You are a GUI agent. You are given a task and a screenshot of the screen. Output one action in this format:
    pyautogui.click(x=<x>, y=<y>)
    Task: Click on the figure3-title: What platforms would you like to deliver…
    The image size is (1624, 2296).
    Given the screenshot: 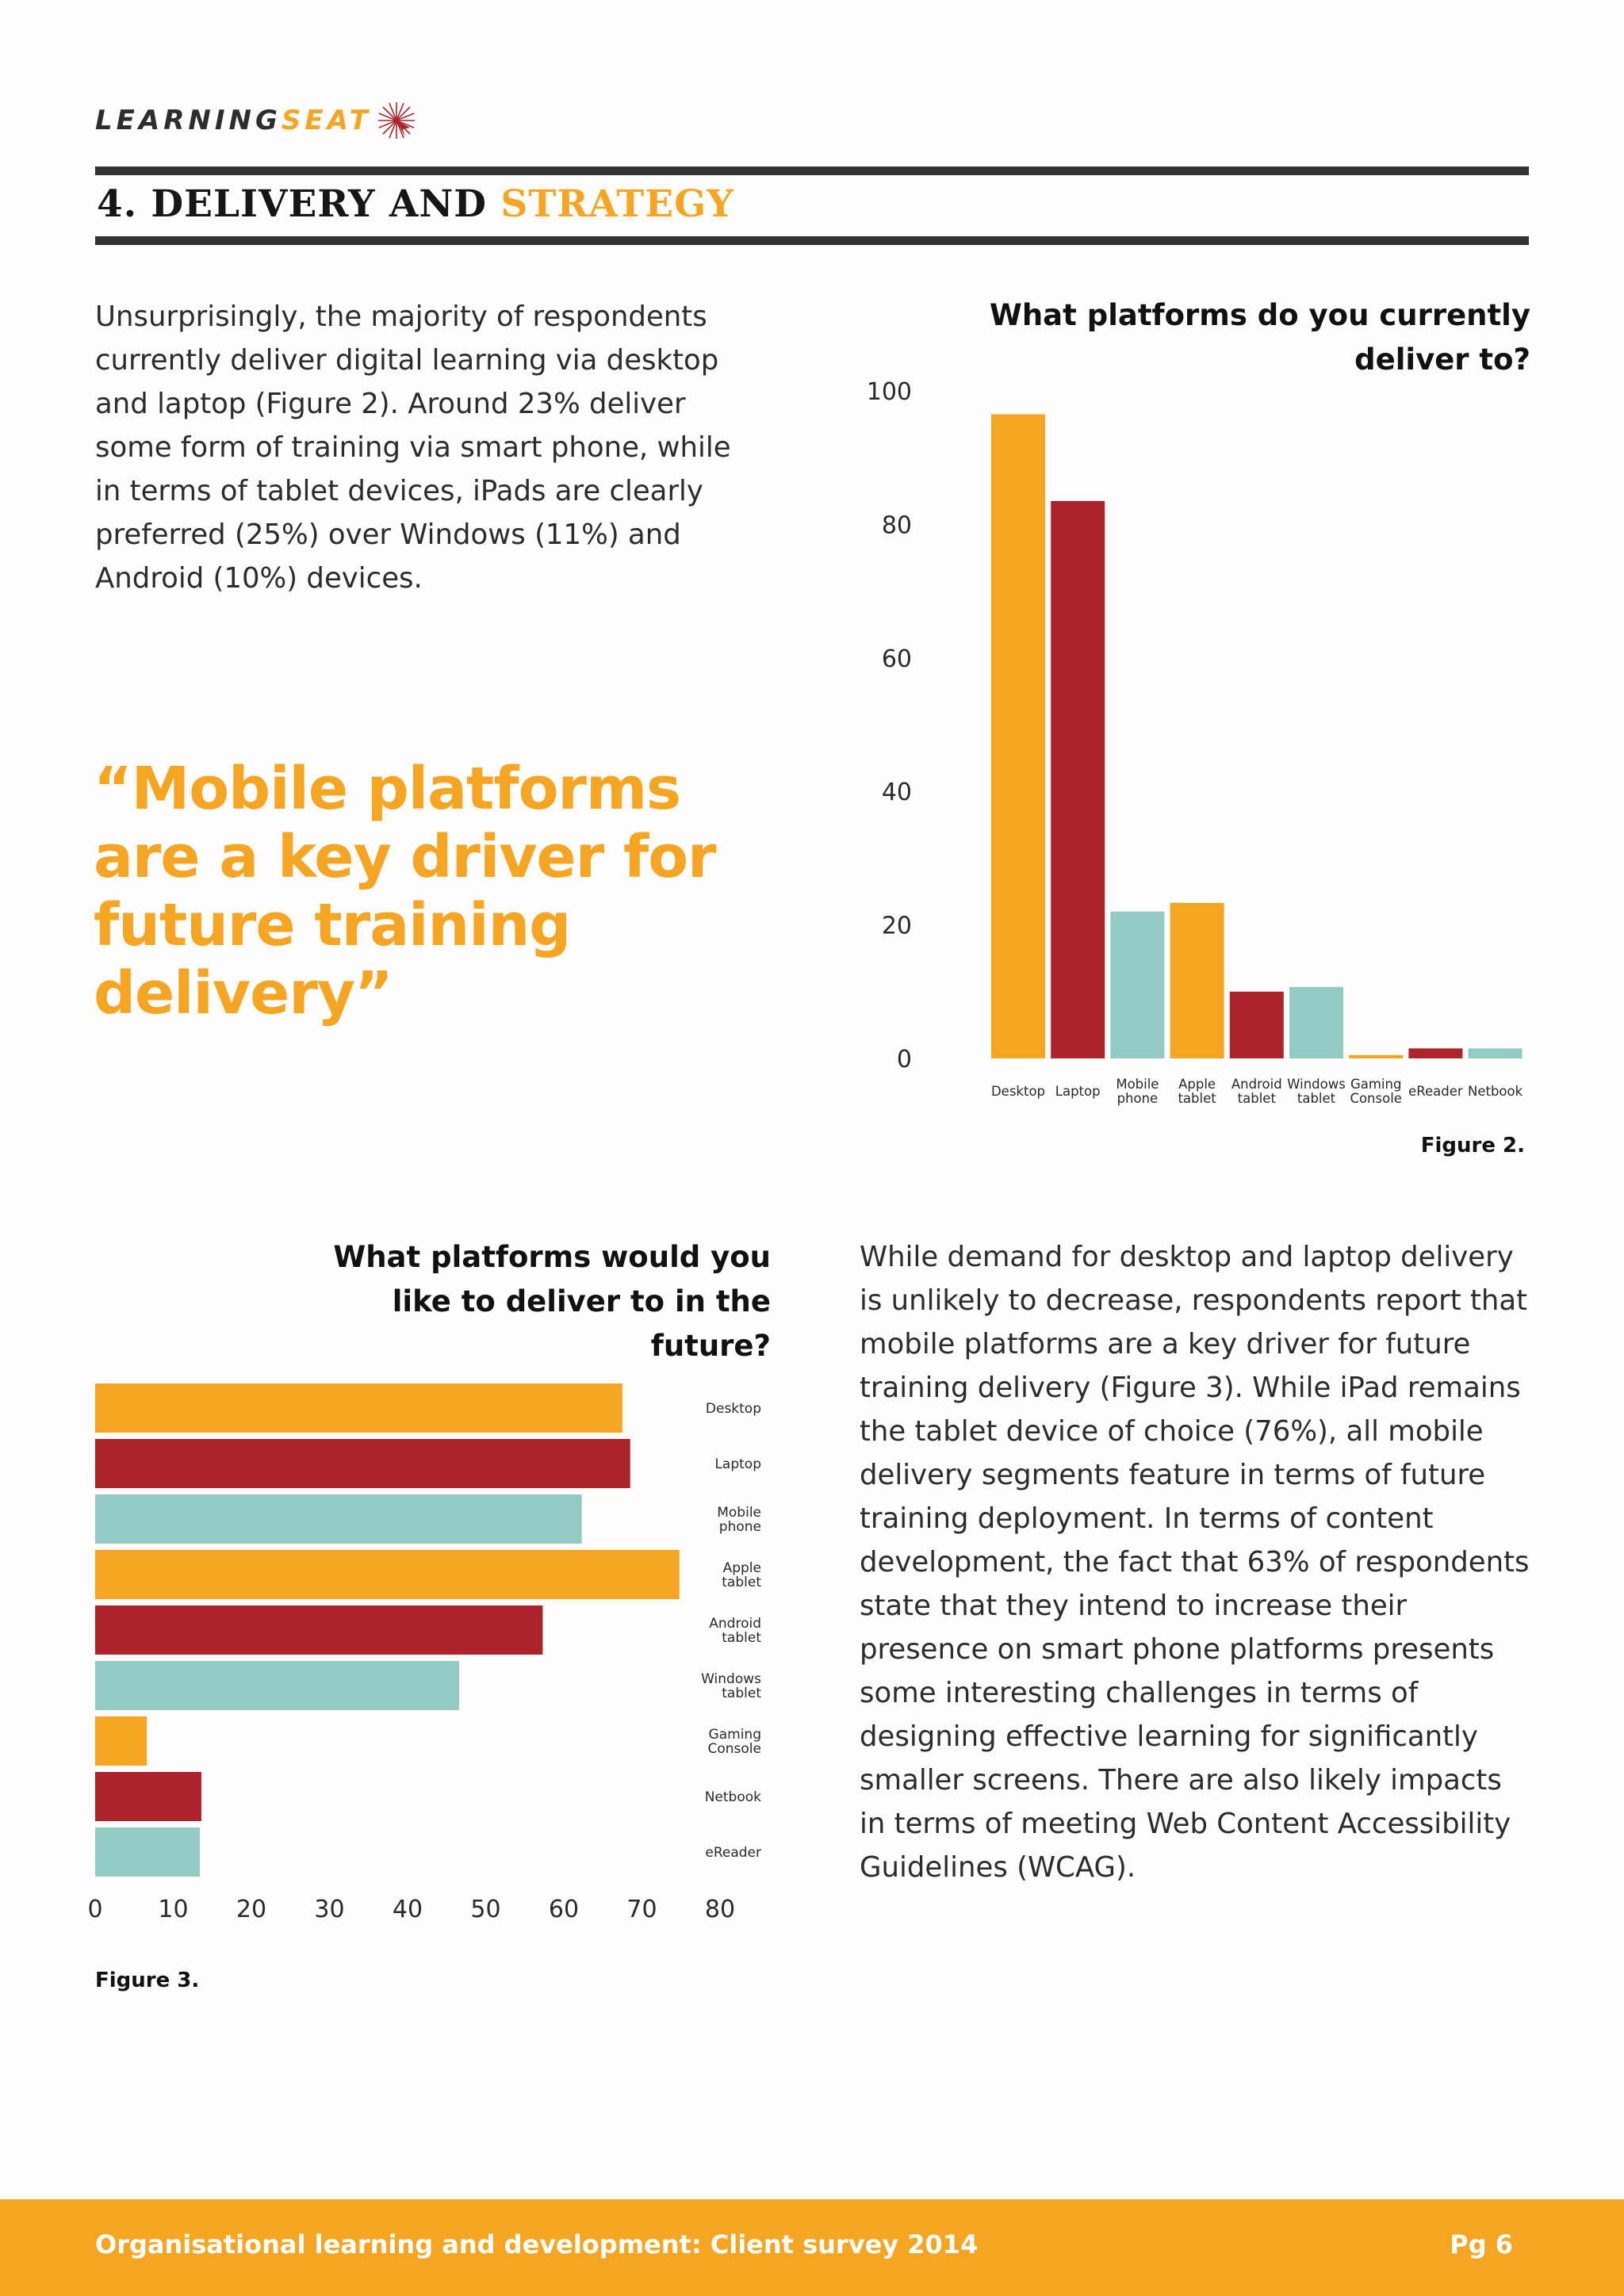 What is the action you would take?
    pyautogui.click(x=552, y=1301)
    